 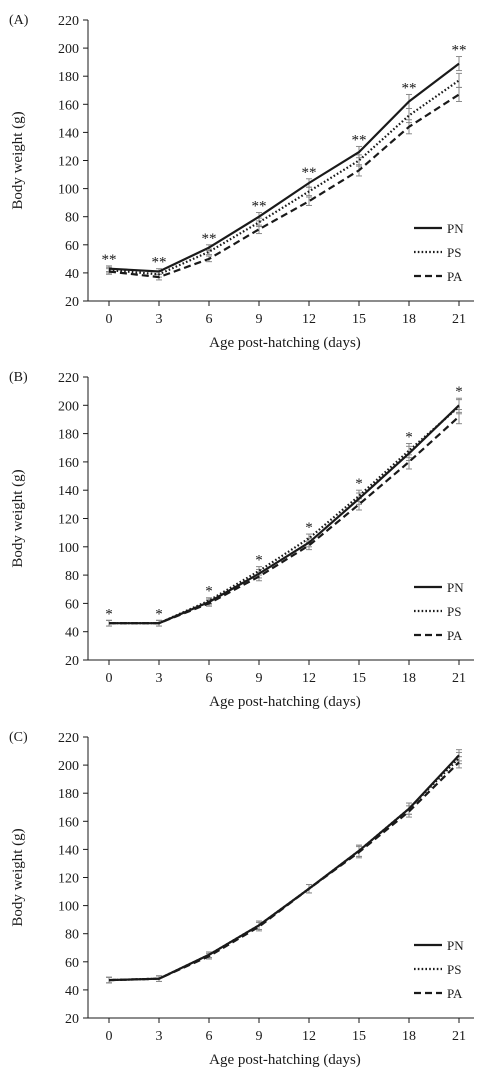 I want to click on panel-label: (A), so click(x=19, y=20).